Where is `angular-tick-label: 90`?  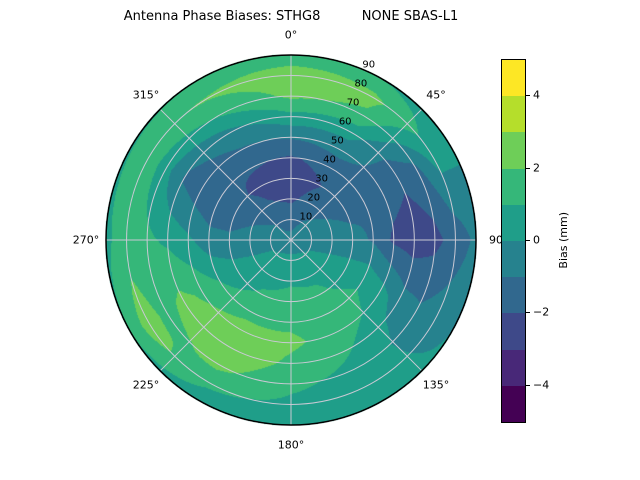
angular-tick-label: 90 is located at coordinates (496, 240).